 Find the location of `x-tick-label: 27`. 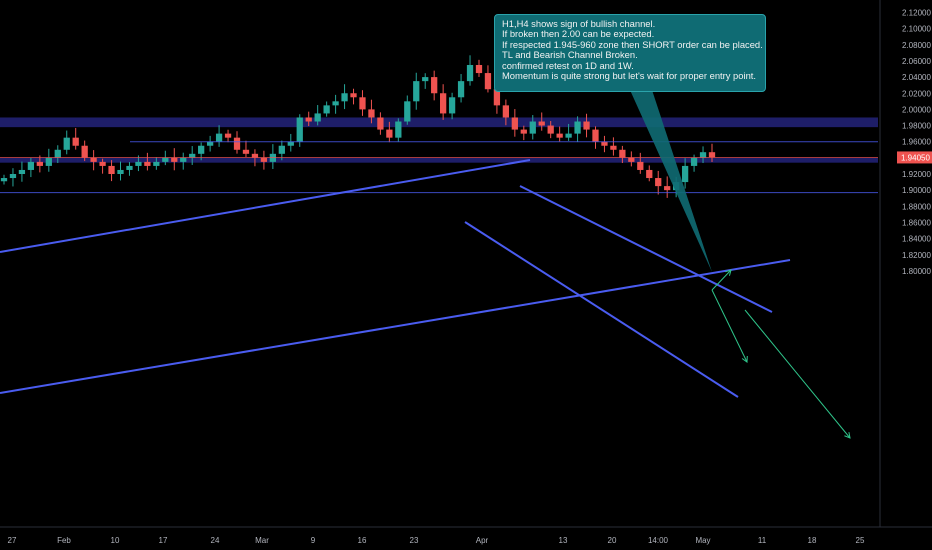

x-tick-label: 27 is located at coordinates (12, 540).